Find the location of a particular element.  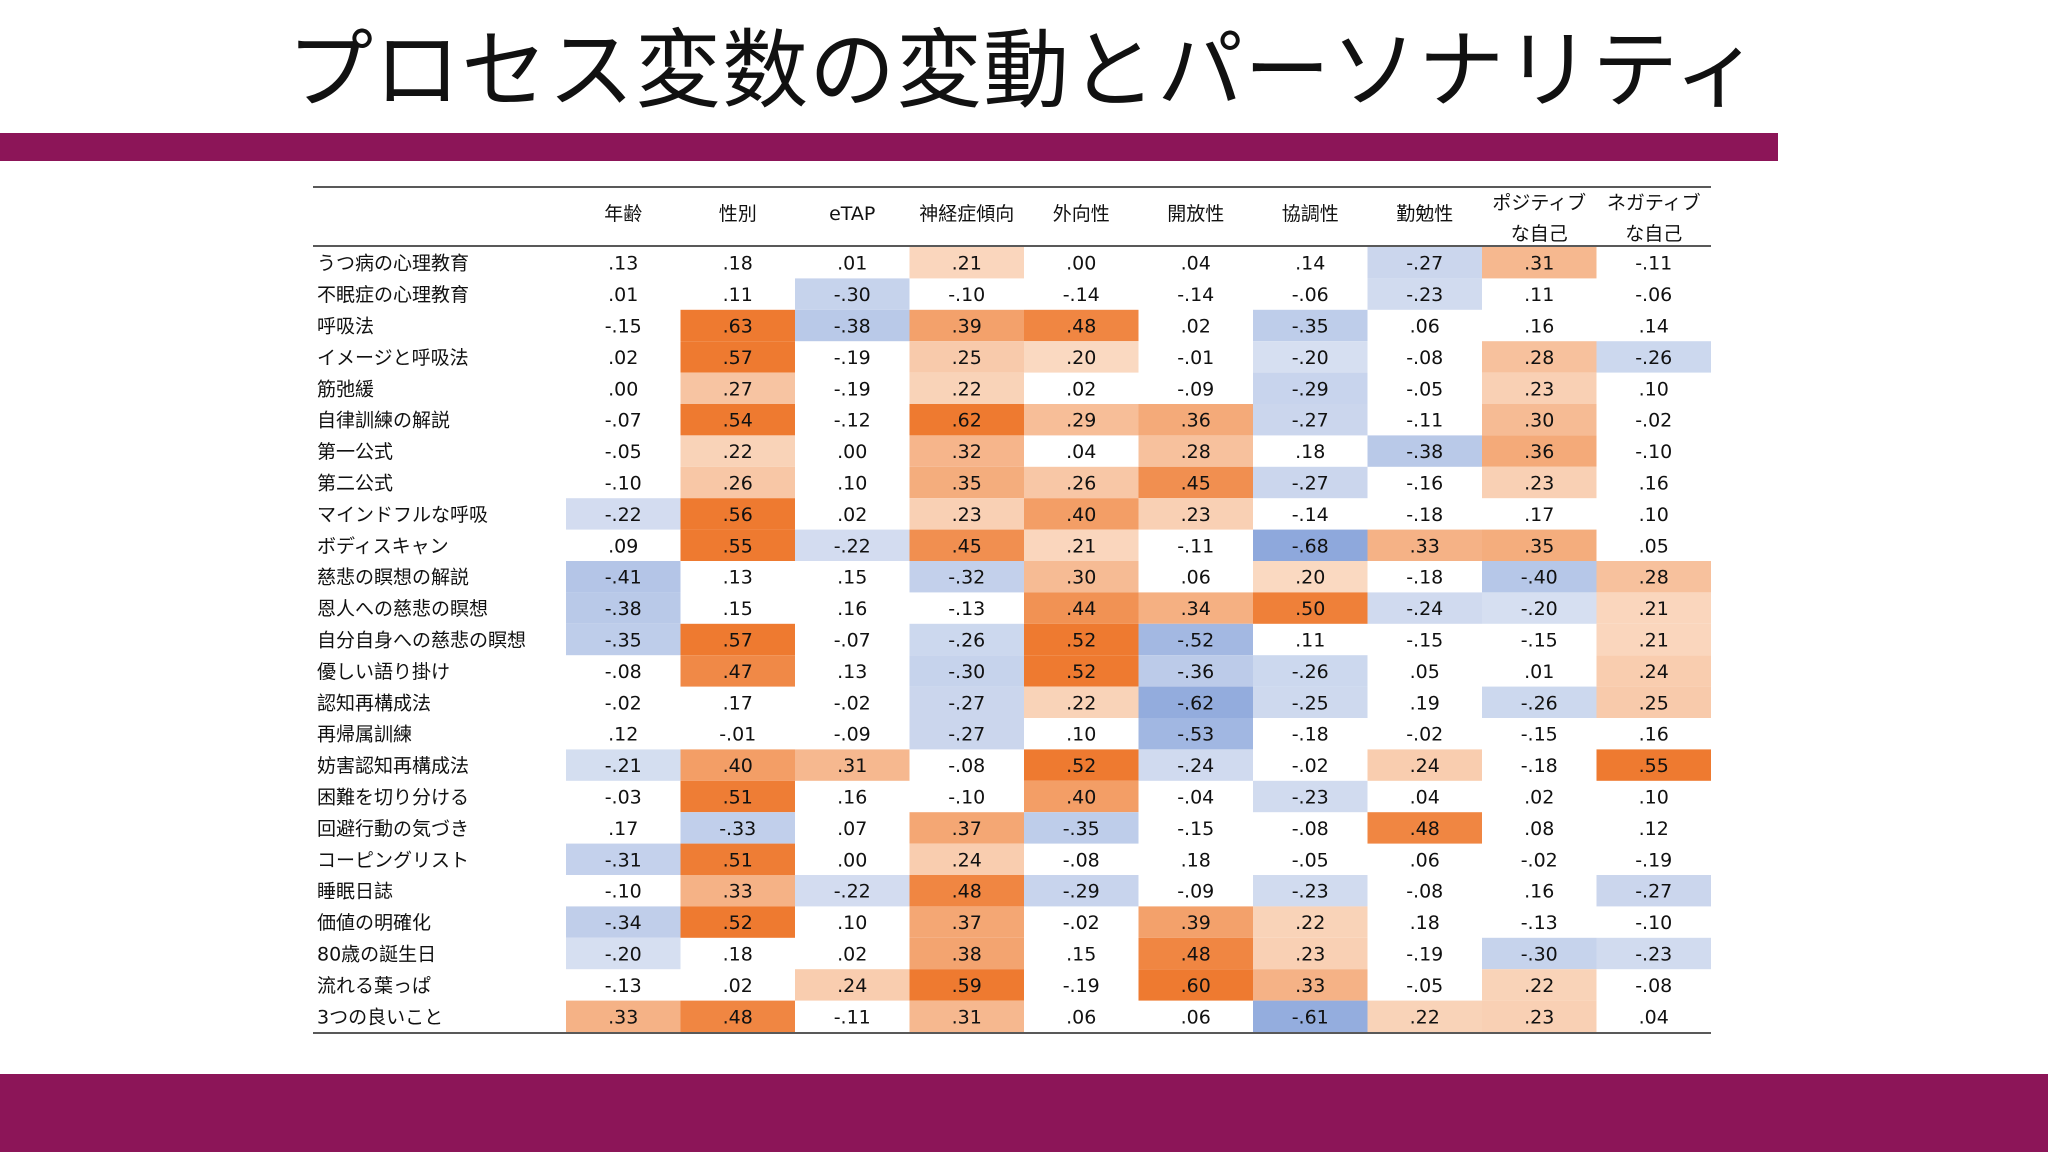

row-label: イメージと呼吸法 is located at coordinates (393, 358).